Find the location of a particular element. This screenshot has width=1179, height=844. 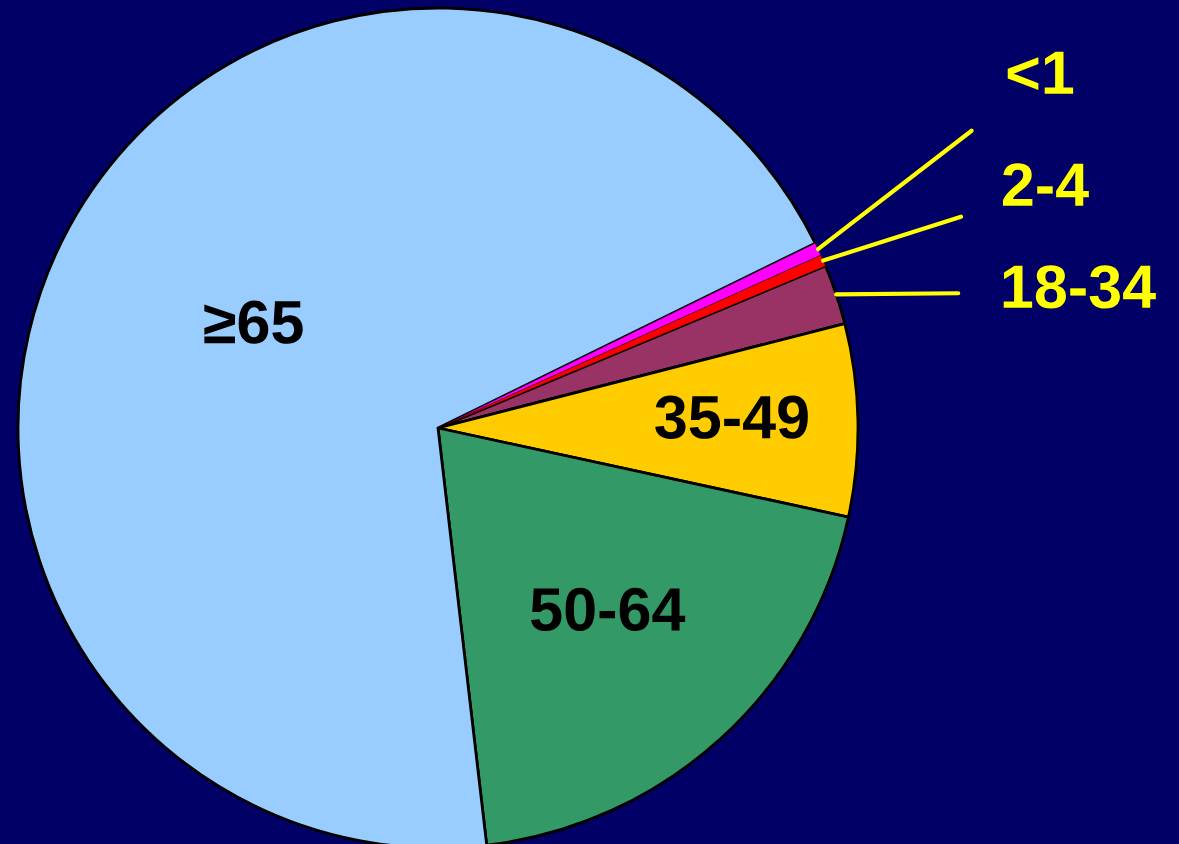

slice-label: 35-49 is located at coordinates (731, 417).